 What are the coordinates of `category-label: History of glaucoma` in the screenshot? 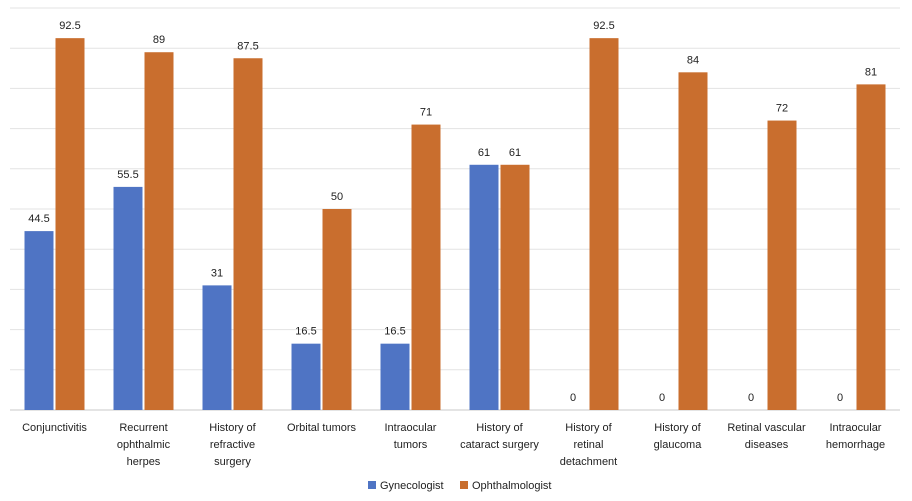 It's located at (678, 436).